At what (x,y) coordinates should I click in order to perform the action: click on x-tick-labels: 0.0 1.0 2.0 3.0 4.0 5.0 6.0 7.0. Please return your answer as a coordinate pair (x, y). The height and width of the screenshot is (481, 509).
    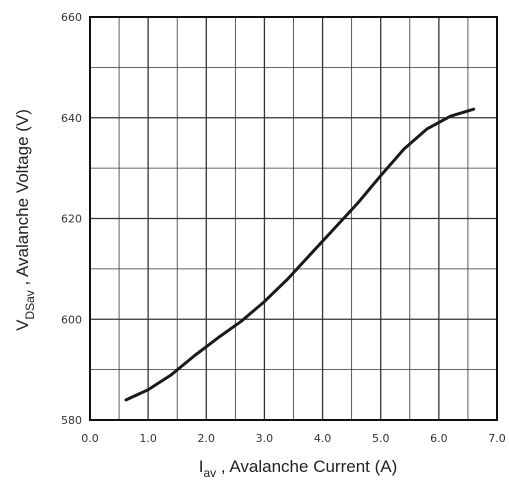
    Looking at the image, I should click on (293, 438).